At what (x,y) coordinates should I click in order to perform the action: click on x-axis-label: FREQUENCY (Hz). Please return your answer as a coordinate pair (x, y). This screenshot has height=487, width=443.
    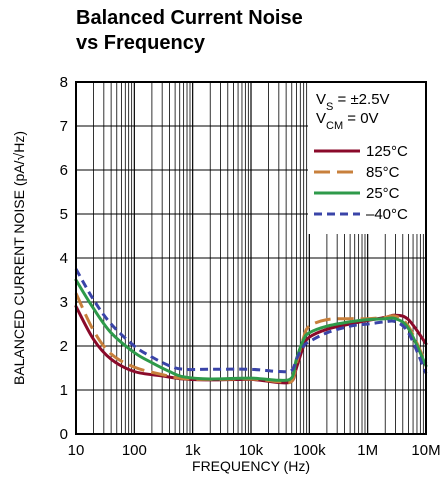
    Looking at the image, I should click on (251, 466).